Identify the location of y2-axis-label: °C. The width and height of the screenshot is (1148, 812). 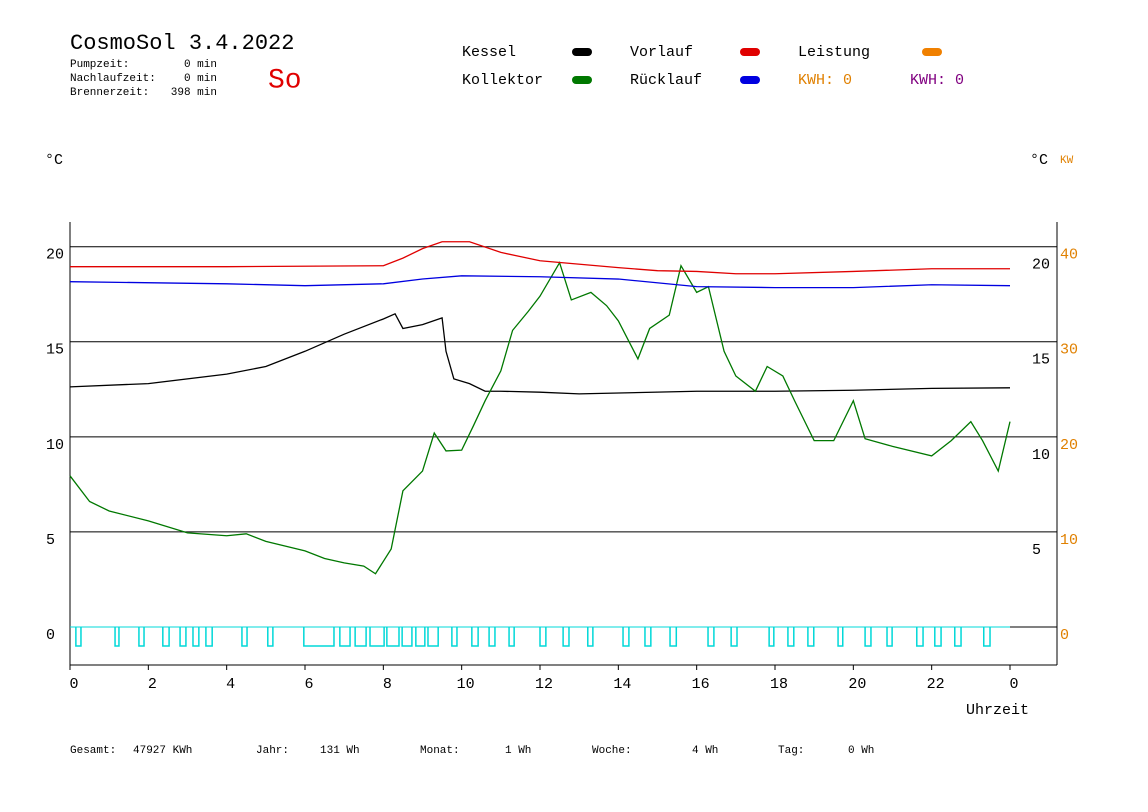
(1039, 160).